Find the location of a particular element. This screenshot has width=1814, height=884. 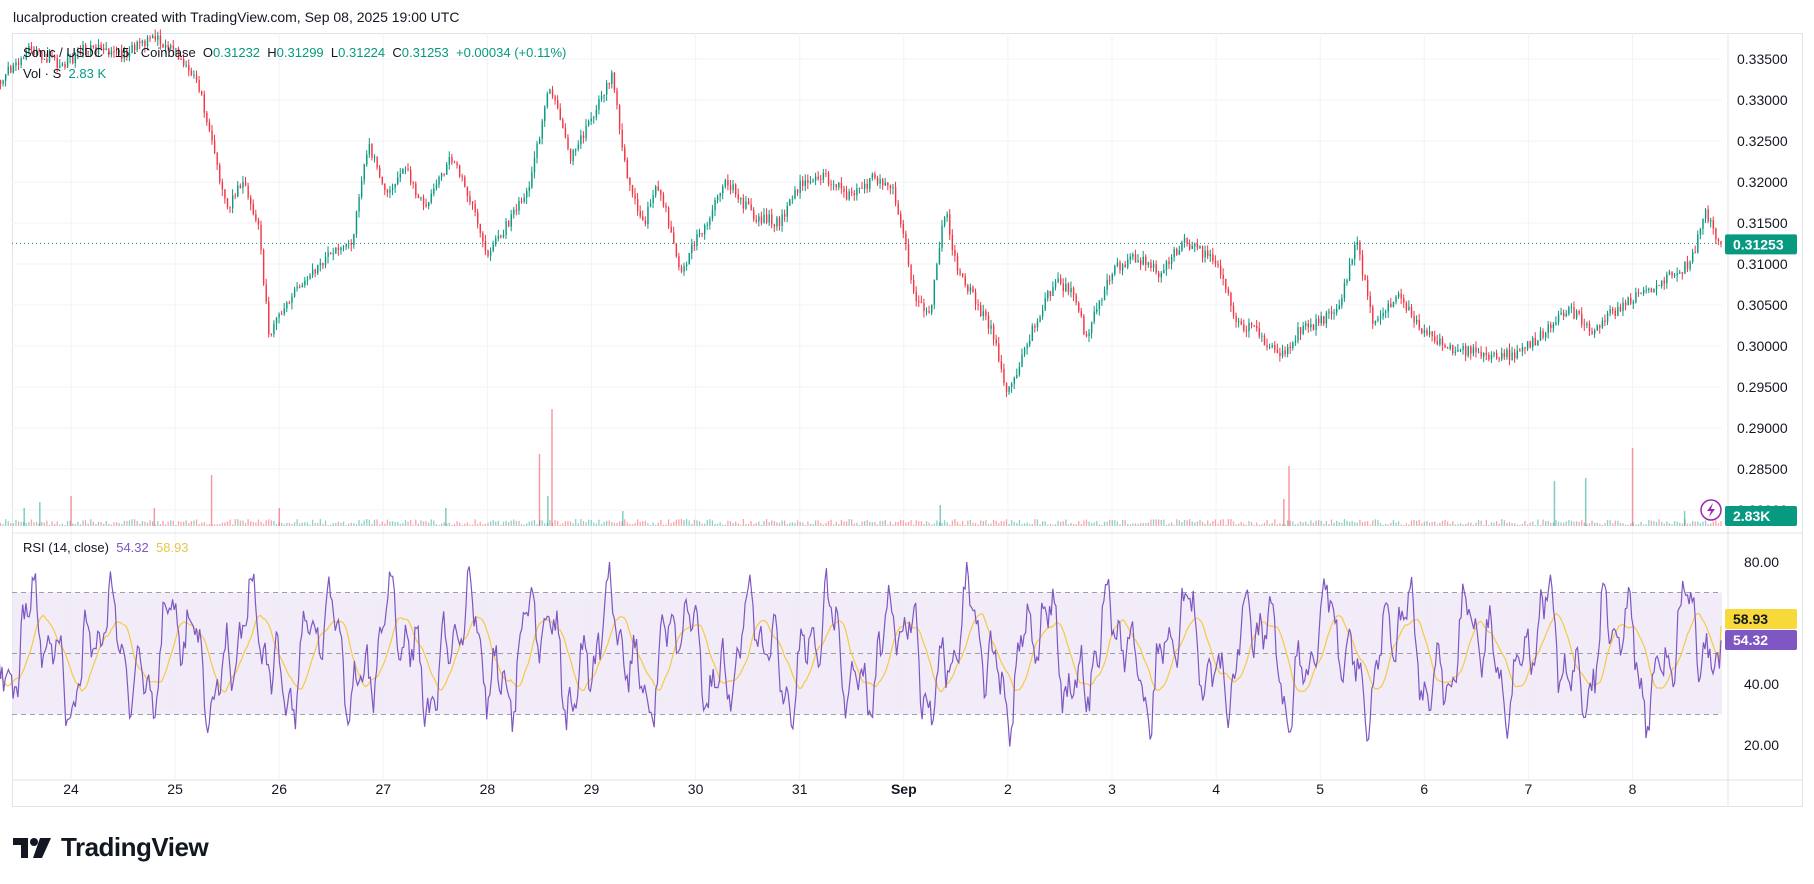

volume-label: Vol · S is located at coordinates (42, 73).